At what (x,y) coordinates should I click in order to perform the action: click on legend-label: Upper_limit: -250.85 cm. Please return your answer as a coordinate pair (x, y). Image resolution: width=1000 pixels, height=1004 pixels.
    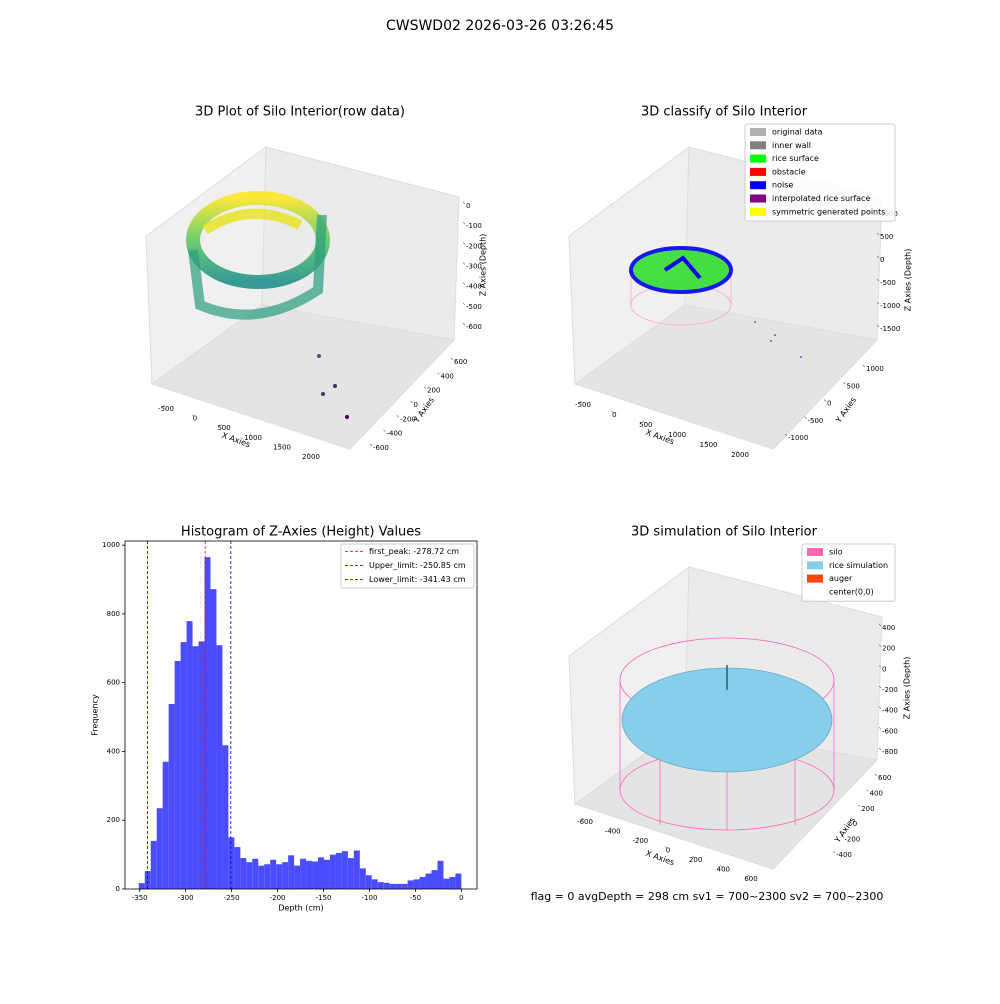
    Looking at the image, I should click on (417, 565).